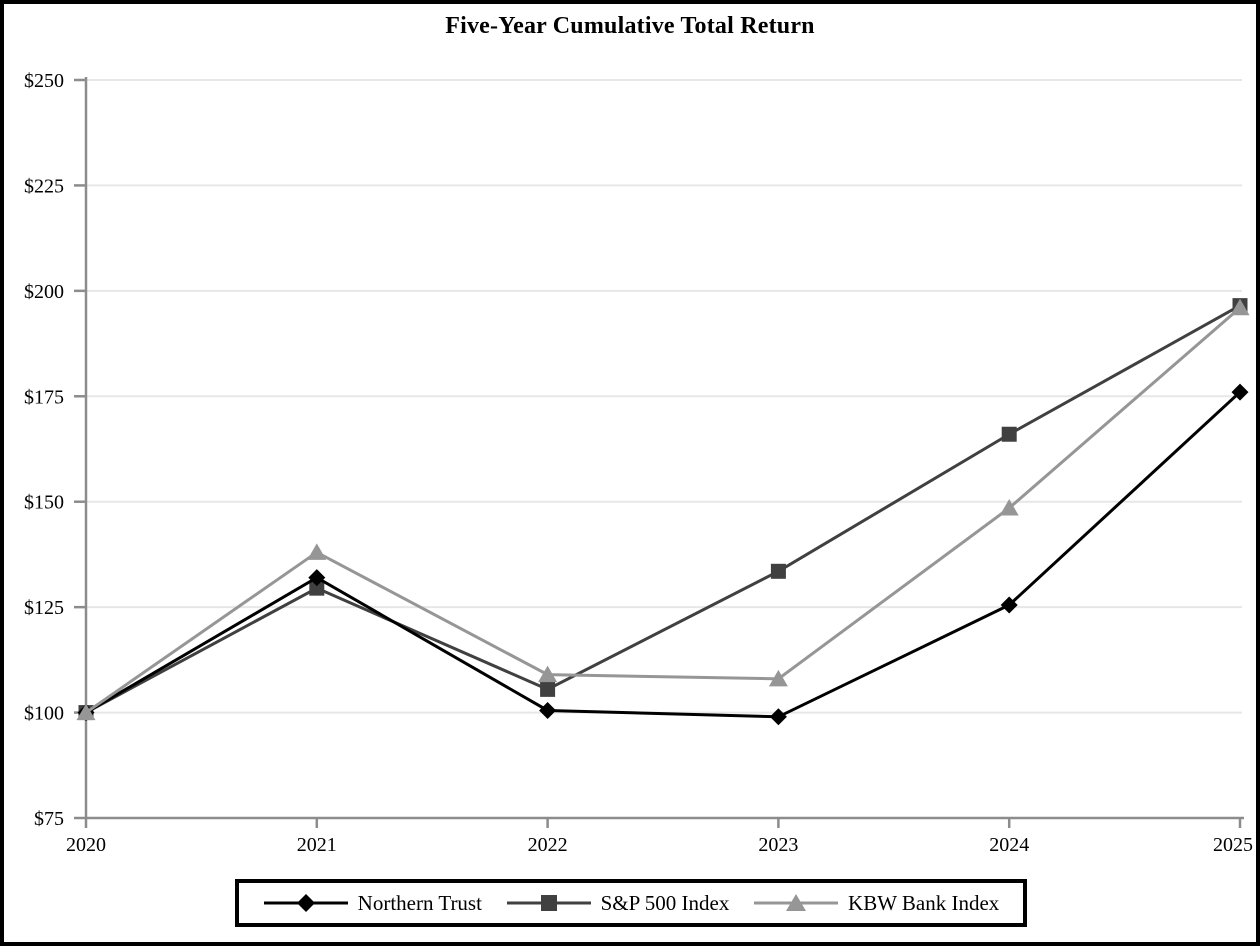 The height and width of the screenshot is (946, 1260). I want to click on y-tick-label: $175, so click(44, 397).